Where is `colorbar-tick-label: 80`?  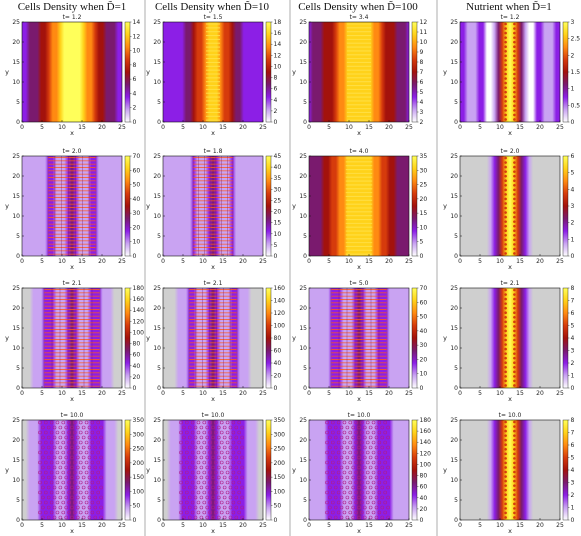 colorbar-tick-label: 80 is located at coordinates (424, 476).